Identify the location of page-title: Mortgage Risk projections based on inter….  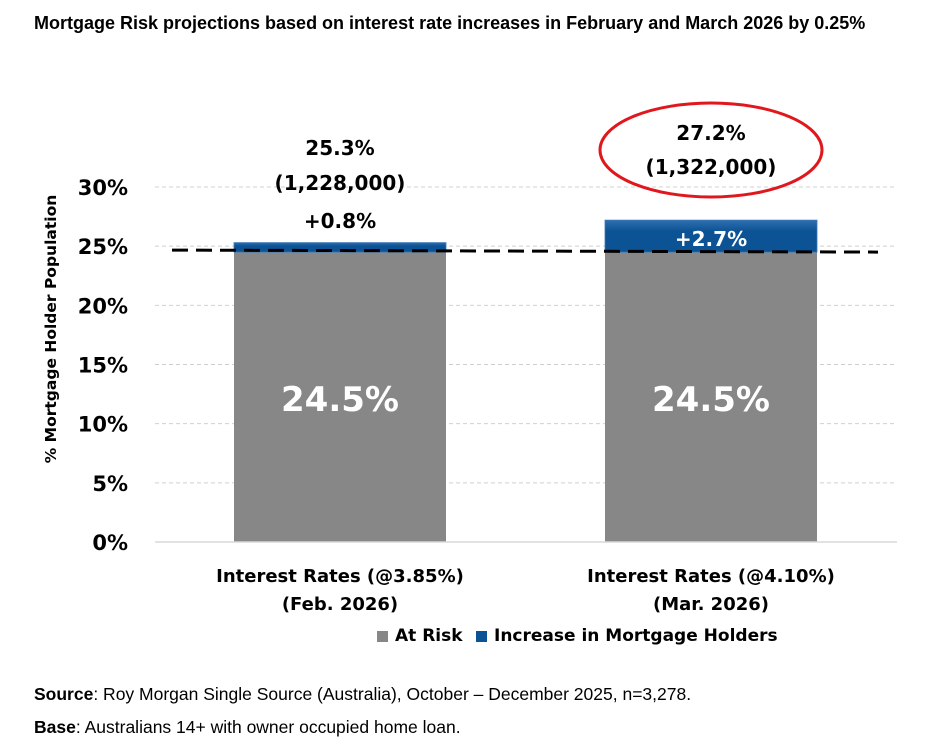
(450, 23).